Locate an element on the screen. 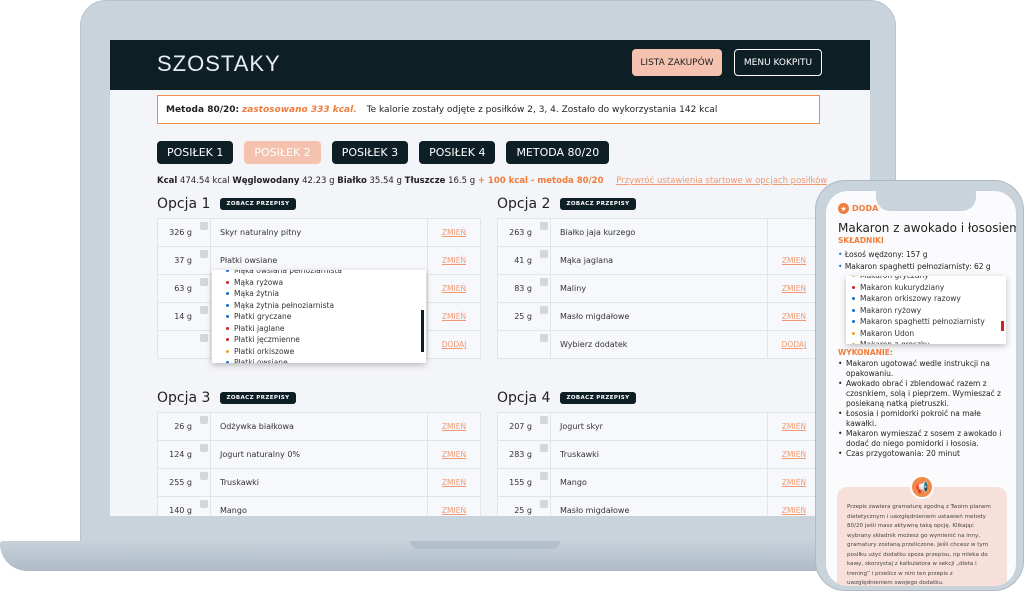  table-row: 25 g Masło migdałowe ZMIEŃ is located at coordinates (659, 316).